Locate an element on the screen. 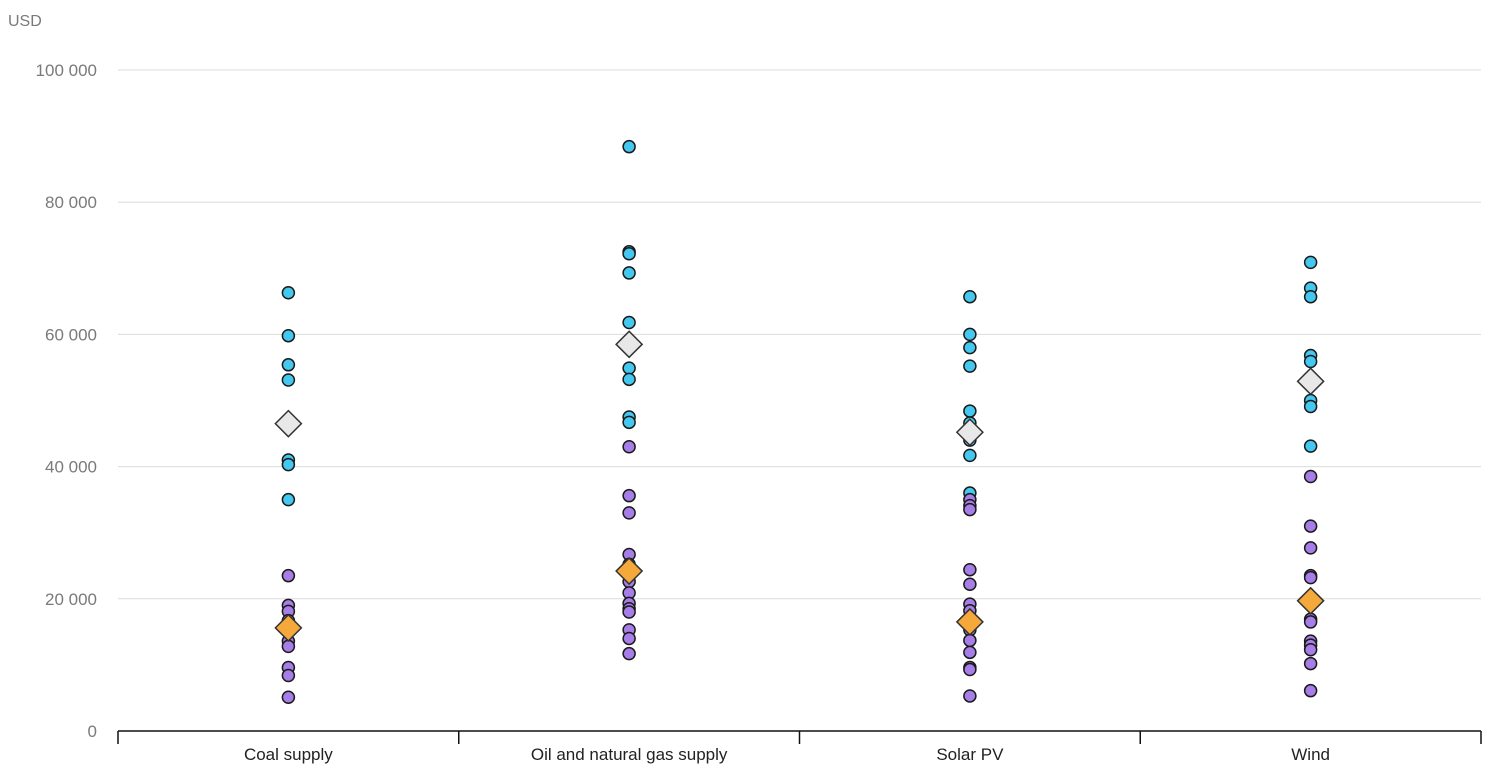 This screenshot has height=777, width=1491. x-category-label: Oil and natural gas supply is located at coordinates (629, 754).